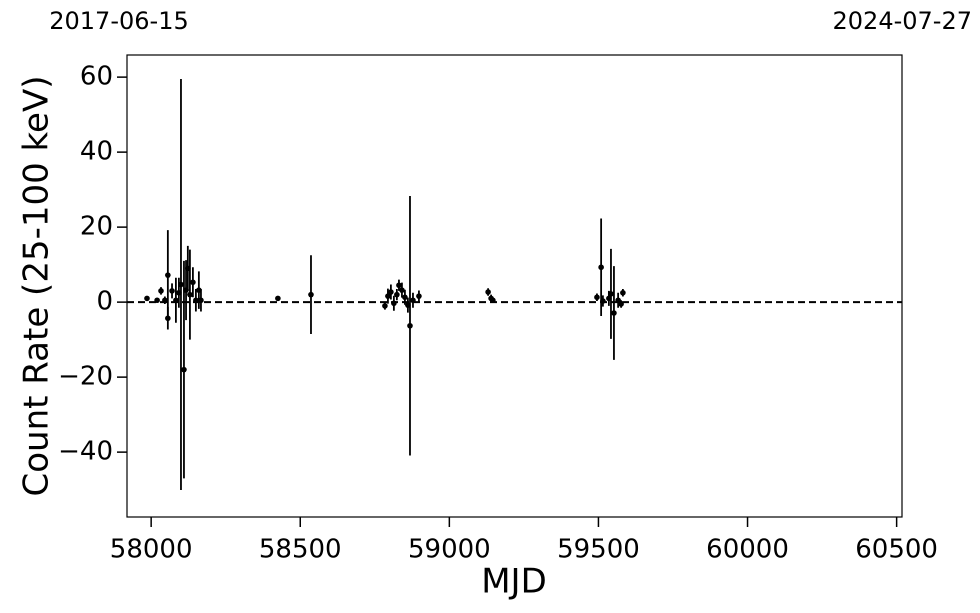 The width and height of the screenshot is (980, 613). I want to click on x-tick-label: 58000, so click(151, 550).